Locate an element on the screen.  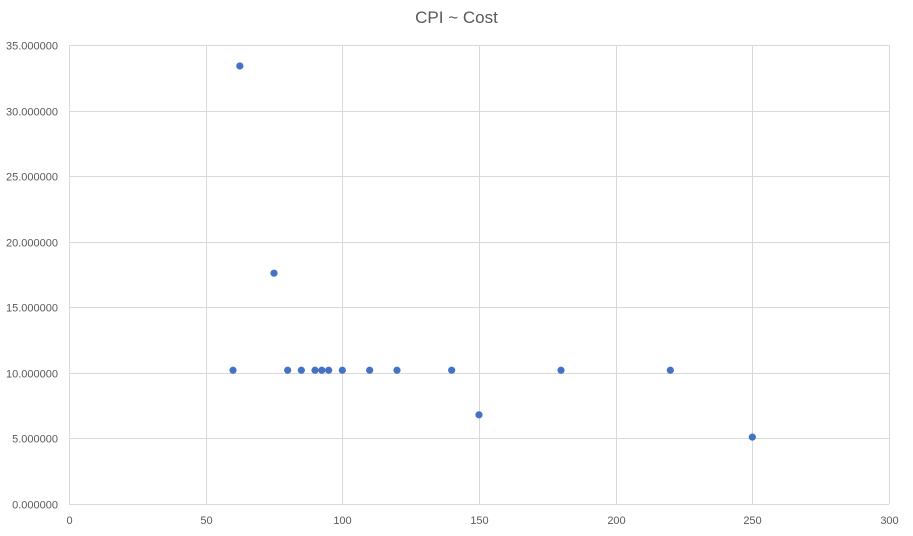
x-tick-label: 50 is located at coordinates (206, 521).